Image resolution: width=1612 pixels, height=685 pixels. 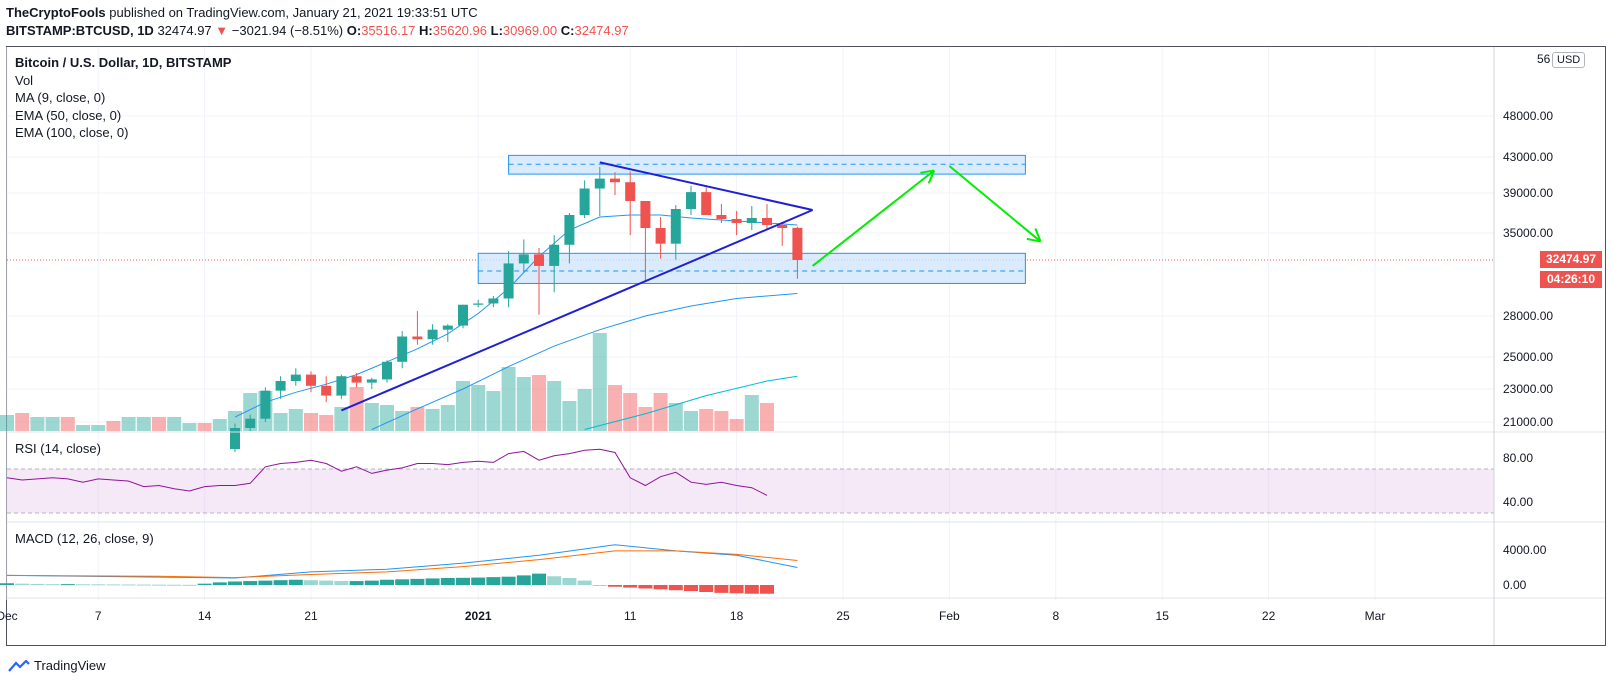 What do you see at coordinates (1528, 422) in the screenshot?
I see `price-tick-label: 21000.00` at bounding box center [1528, 422].